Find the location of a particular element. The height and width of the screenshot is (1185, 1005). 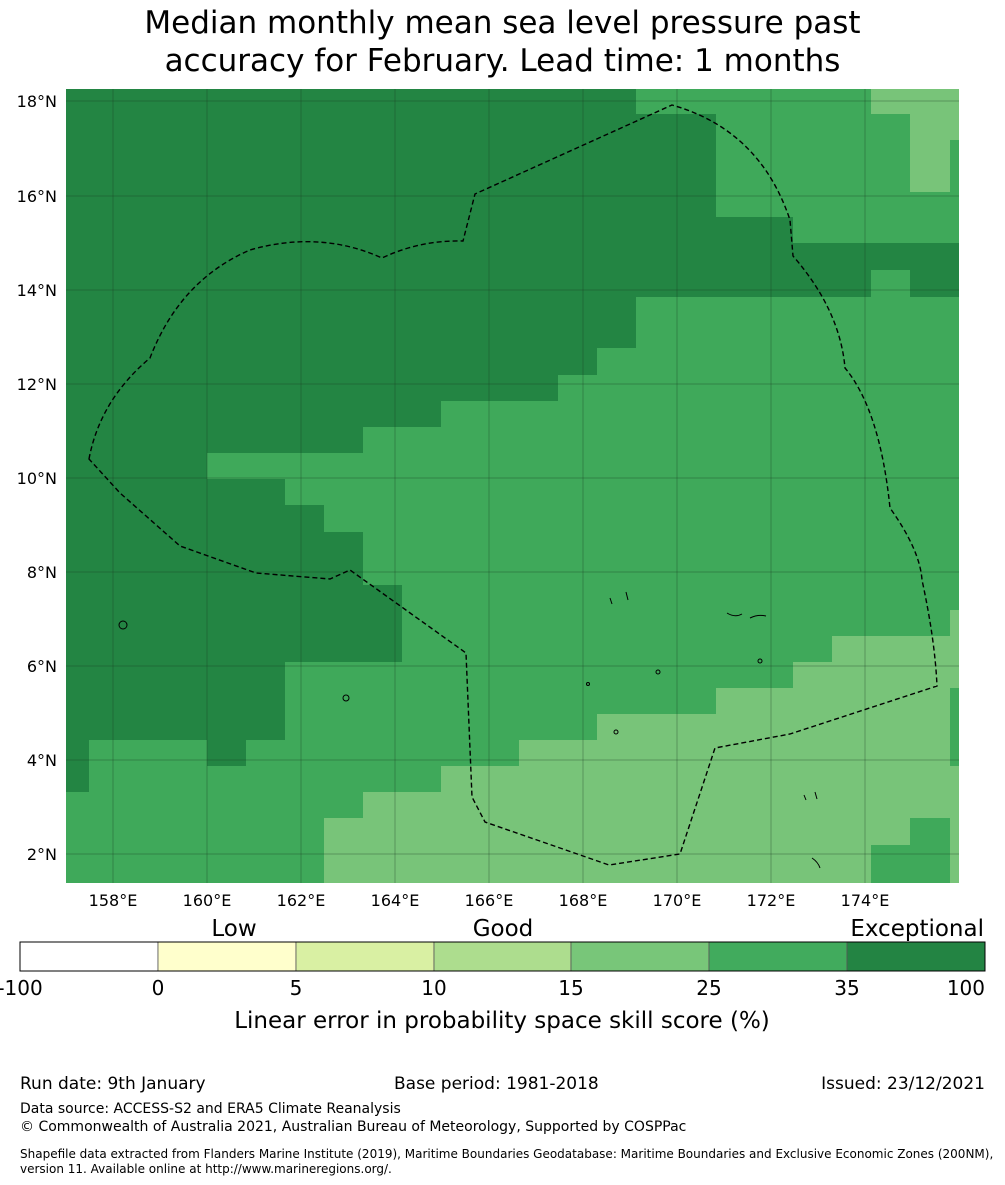

lon-label-168: 168°E is located at coordinates (583, 900).